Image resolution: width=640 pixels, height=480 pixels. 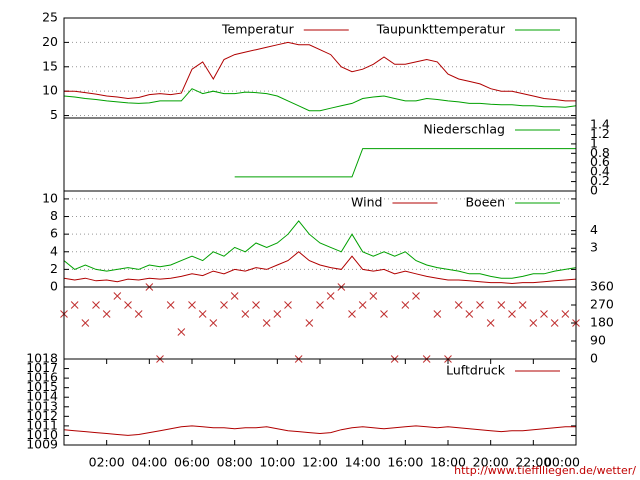 What do you see at coordinates (50, 65) in the screenshot?
I see `y-tick-label: 15` at bounding box center [50, 65].